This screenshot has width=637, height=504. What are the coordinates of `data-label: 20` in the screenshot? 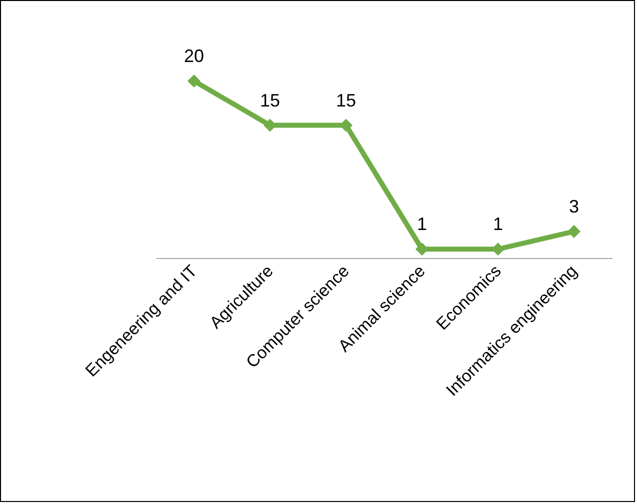 It's located at (194, 56).